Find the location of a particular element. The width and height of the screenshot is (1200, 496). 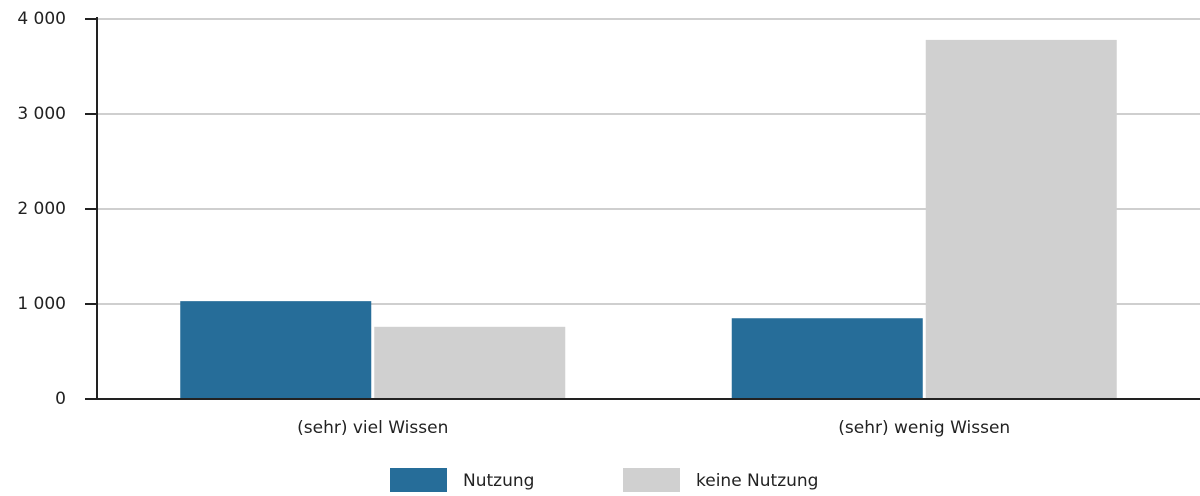

y-tick-label: 1 000 is located at coordinates (41, 304).